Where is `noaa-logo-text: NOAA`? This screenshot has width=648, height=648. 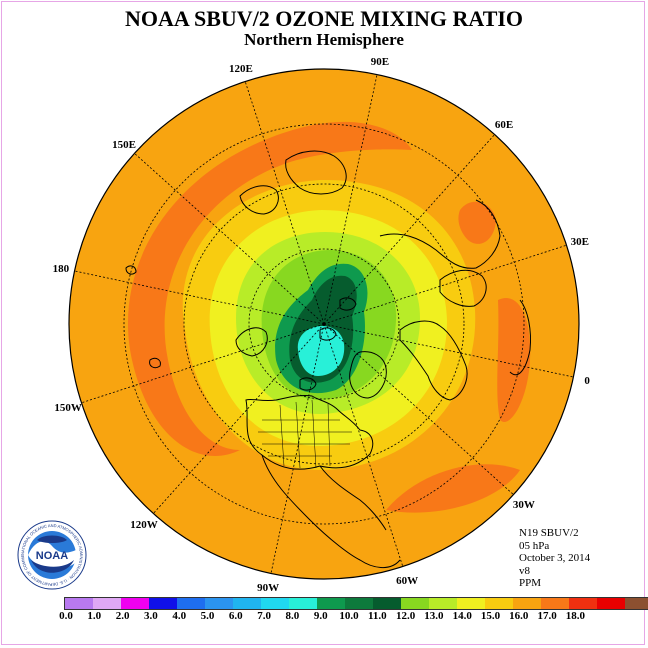
noaa-logo-text: NOAA is located at coordinates (52, 556).